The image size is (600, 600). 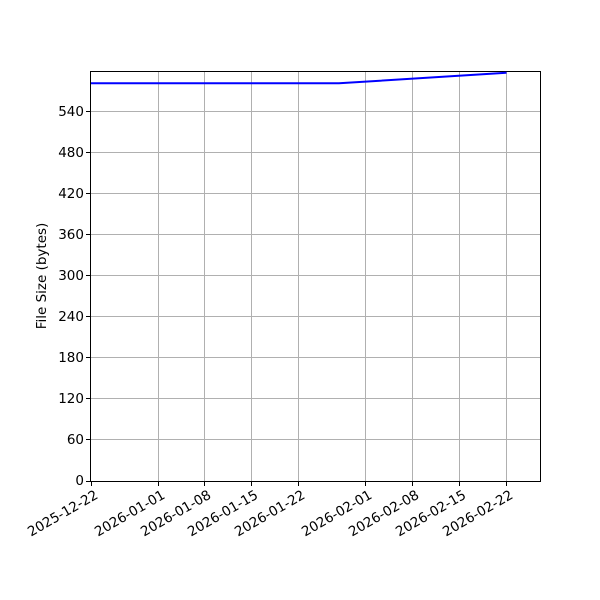 I want to click on y-tick-label: 240, so click(x=71, y=316).